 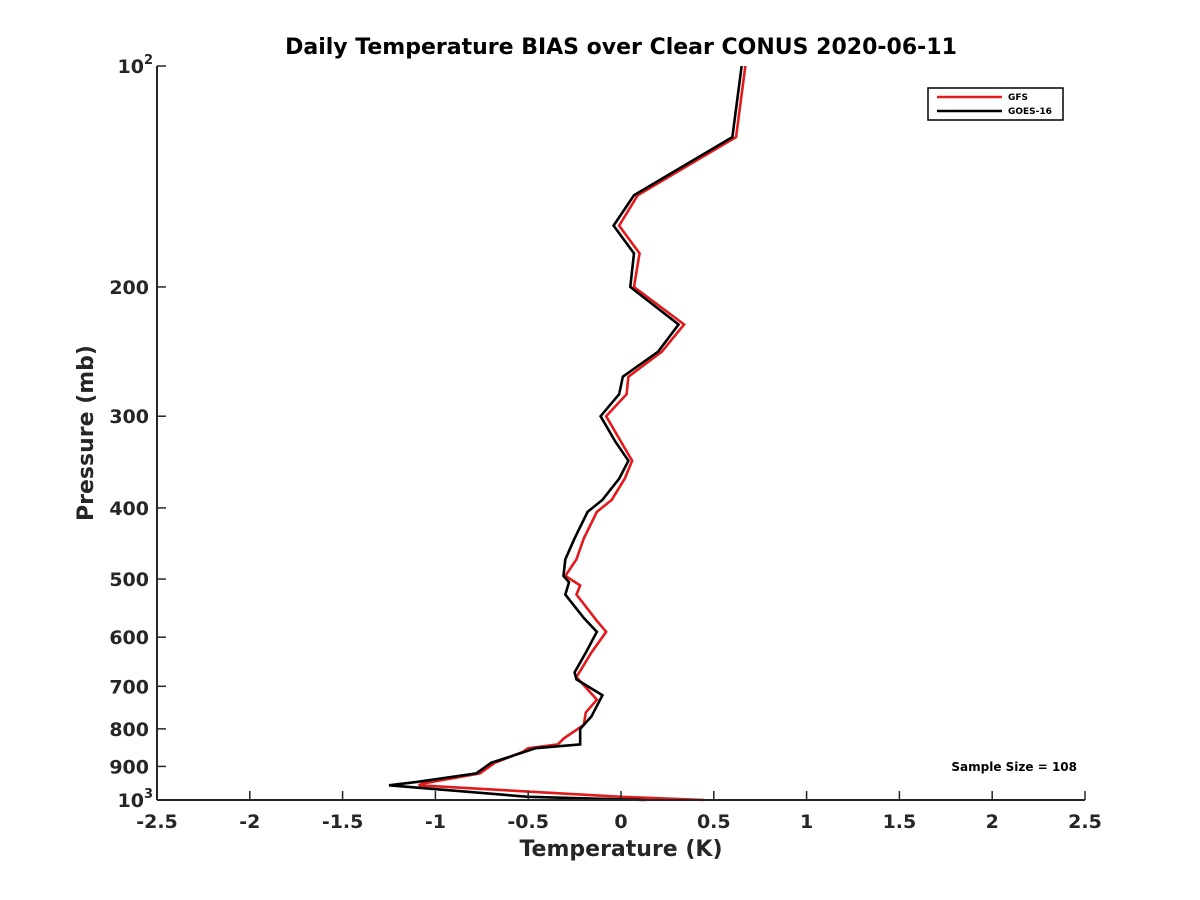 I want to click on x-tick-label: 2.5, so click(x=1085, y=822).